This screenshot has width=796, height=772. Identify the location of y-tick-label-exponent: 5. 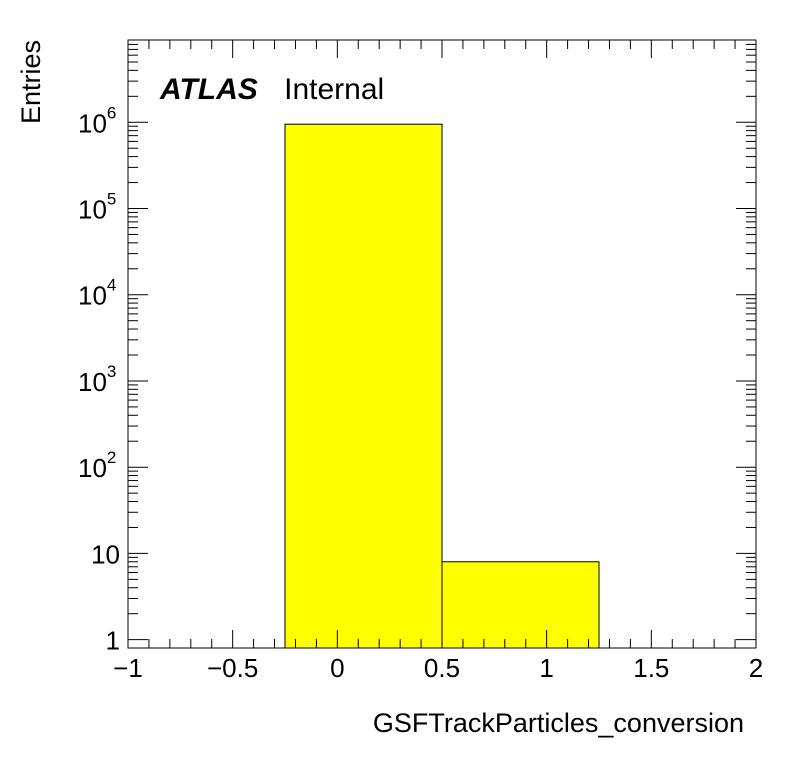
(111, 199).